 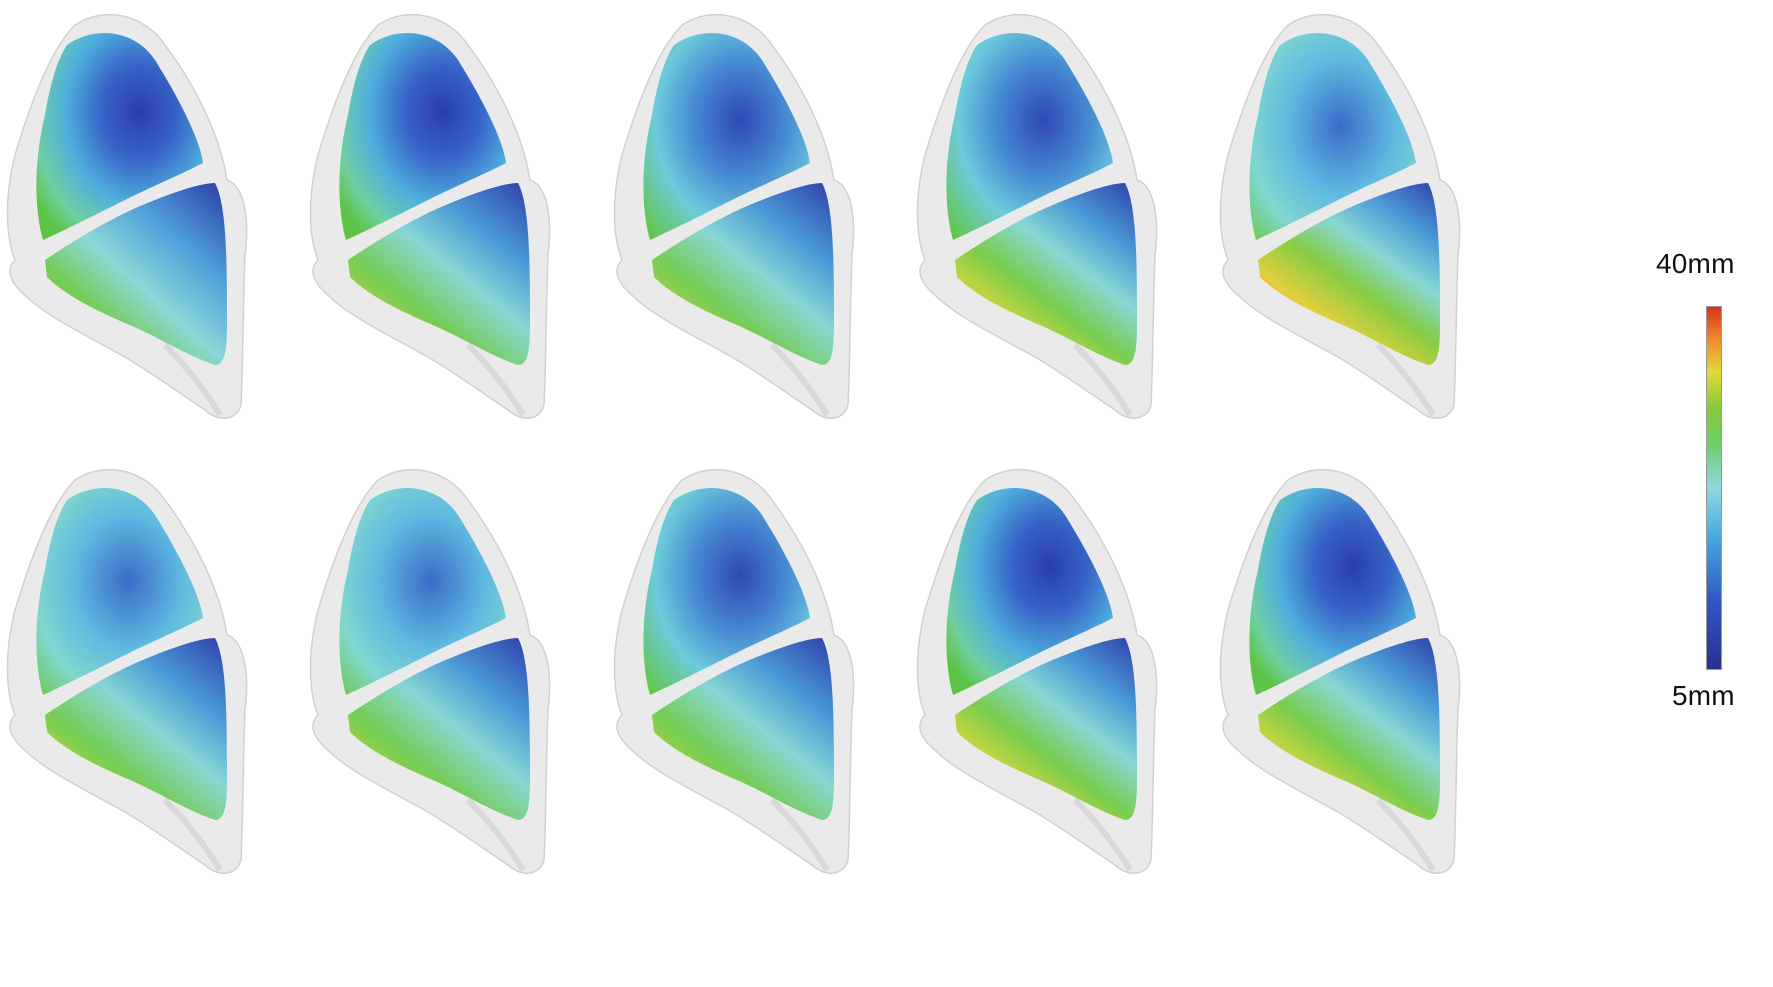 What do you see at coordinates (1037, 217) in the screenshot?
I see `panel-r1-c4` at bounding box center [1037, 217].